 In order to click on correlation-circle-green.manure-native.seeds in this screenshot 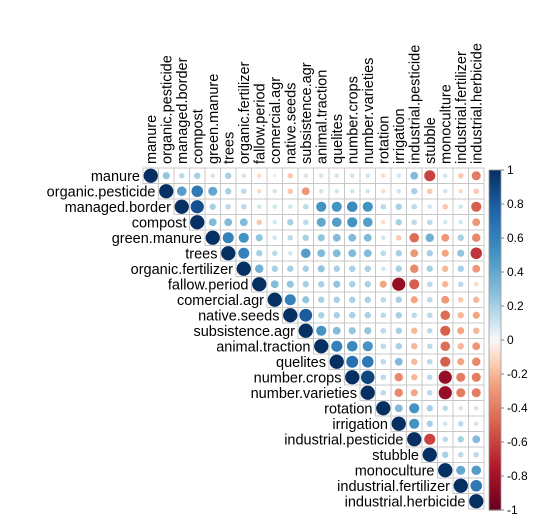, I will do `click(290, 237)`.